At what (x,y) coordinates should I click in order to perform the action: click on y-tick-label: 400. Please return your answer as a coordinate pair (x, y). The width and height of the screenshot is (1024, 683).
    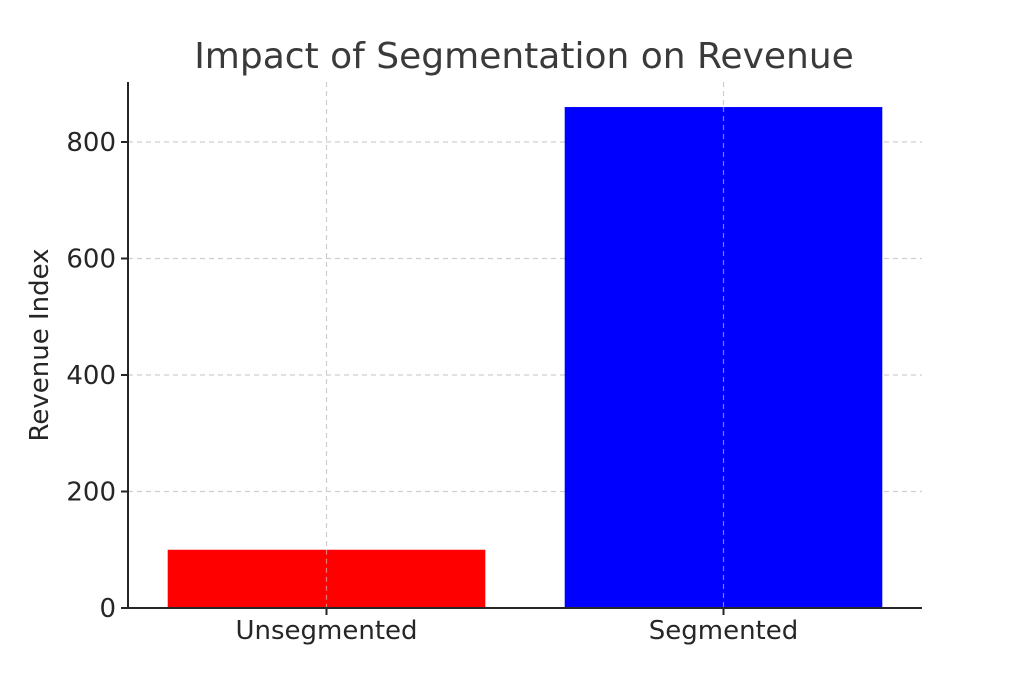
    Looking at the image, I should click on (91, 376).